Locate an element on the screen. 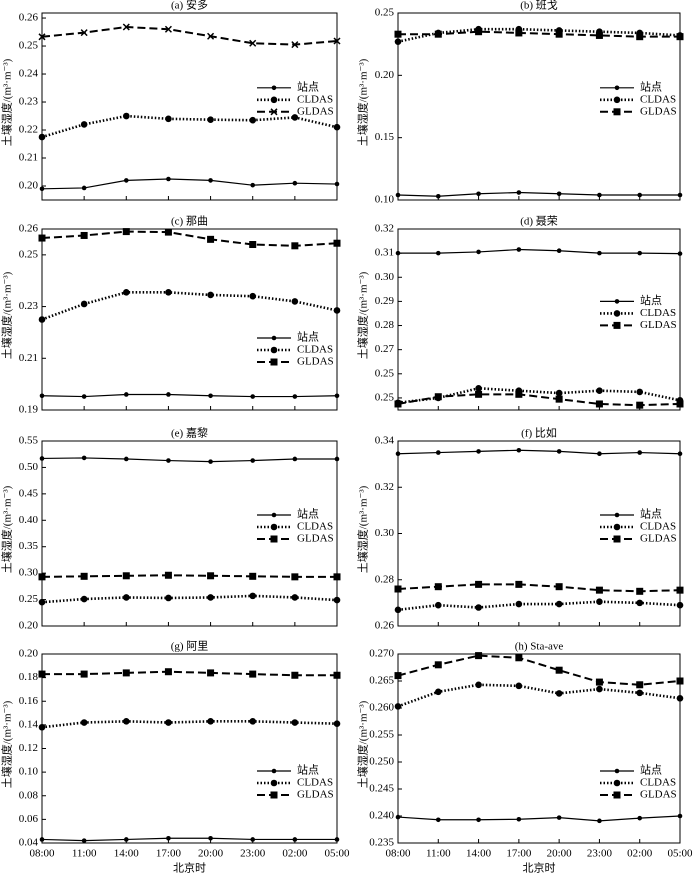 The image size is (700, 874). y-tick-label: 0.55 is located at coordinates (29, 441).